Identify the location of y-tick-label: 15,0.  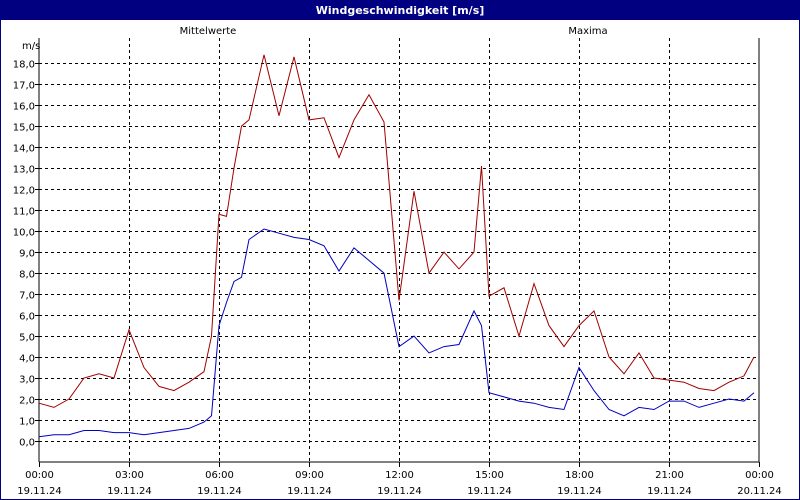
(24, 128).